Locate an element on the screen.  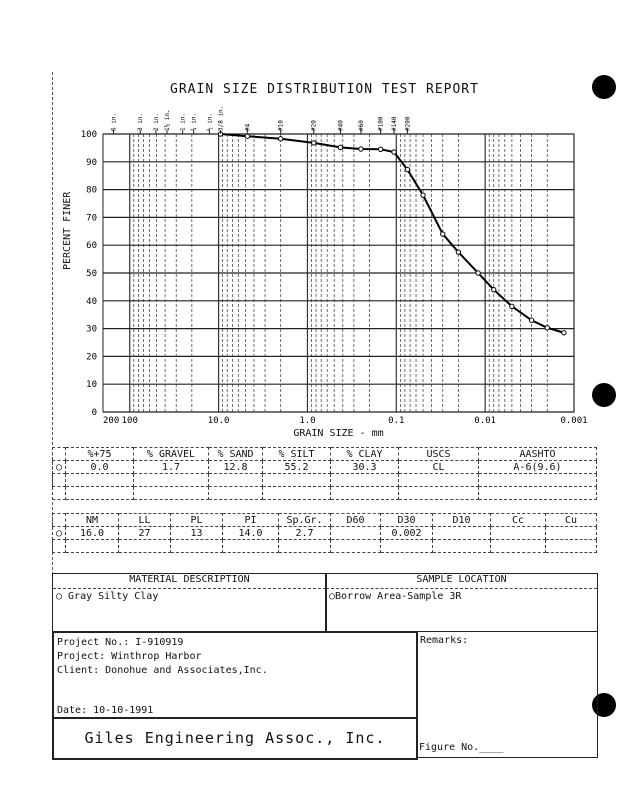
y-tick-label: 50 is located at coordinates (91, 274).